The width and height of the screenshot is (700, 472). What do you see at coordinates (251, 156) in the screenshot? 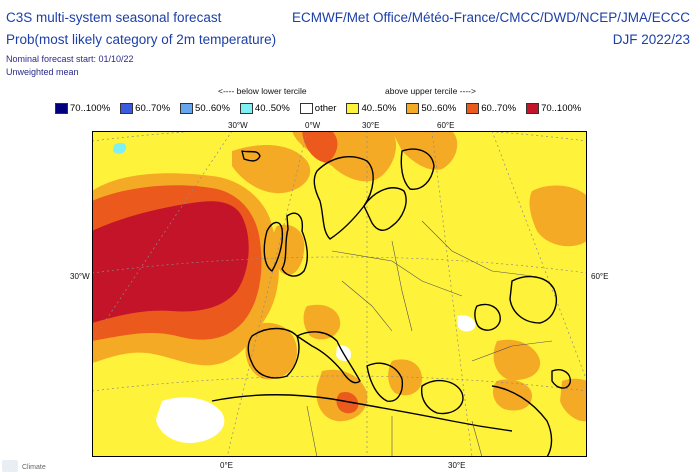
I see `coastline-iceland` at bounding box center [251, 156].